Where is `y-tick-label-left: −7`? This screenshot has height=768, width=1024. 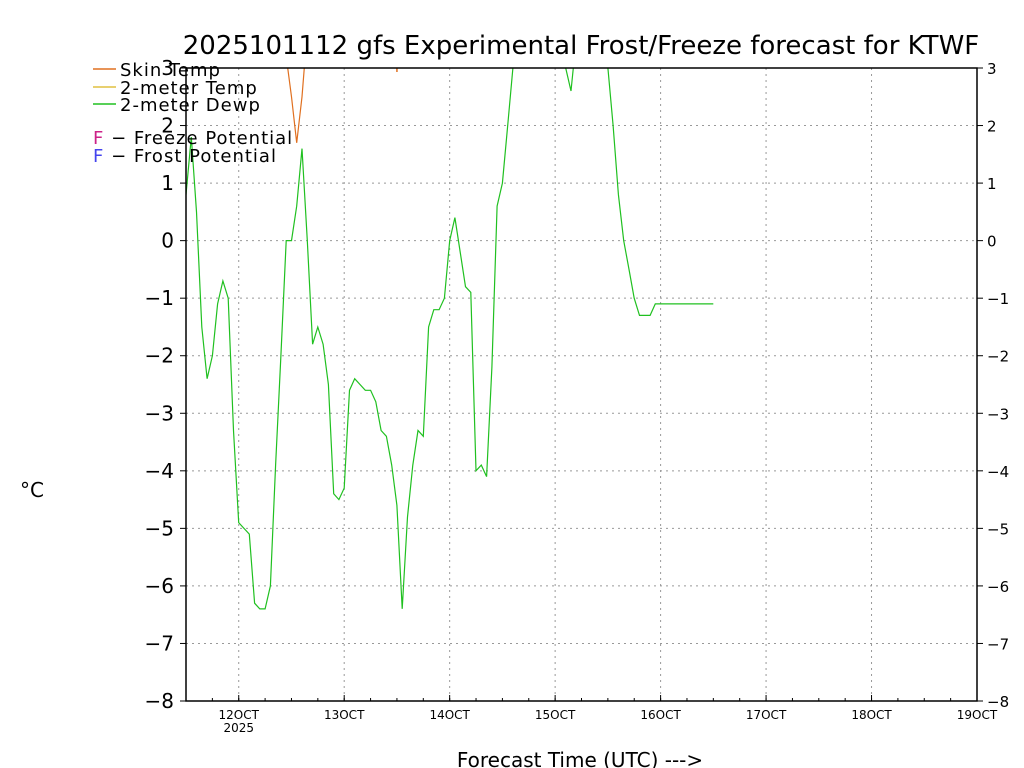 y-tick-label-left: −7 is located at coordinates (159, 643).